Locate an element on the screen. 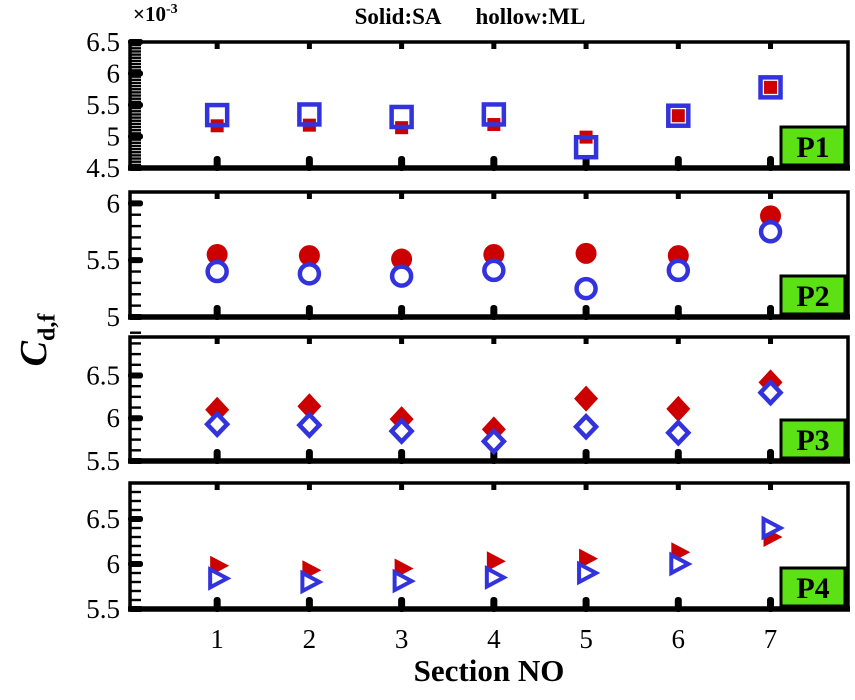  scale-base: ×10 is located at coordinates (149, 14).